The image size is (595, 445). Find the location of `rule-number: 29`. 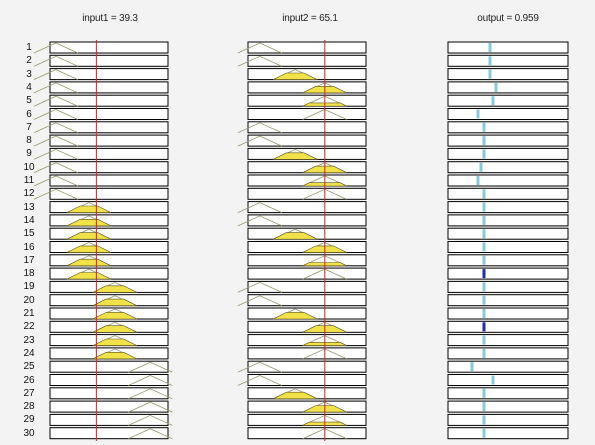

rule-number: 29 is located at coordinates (29, 420).